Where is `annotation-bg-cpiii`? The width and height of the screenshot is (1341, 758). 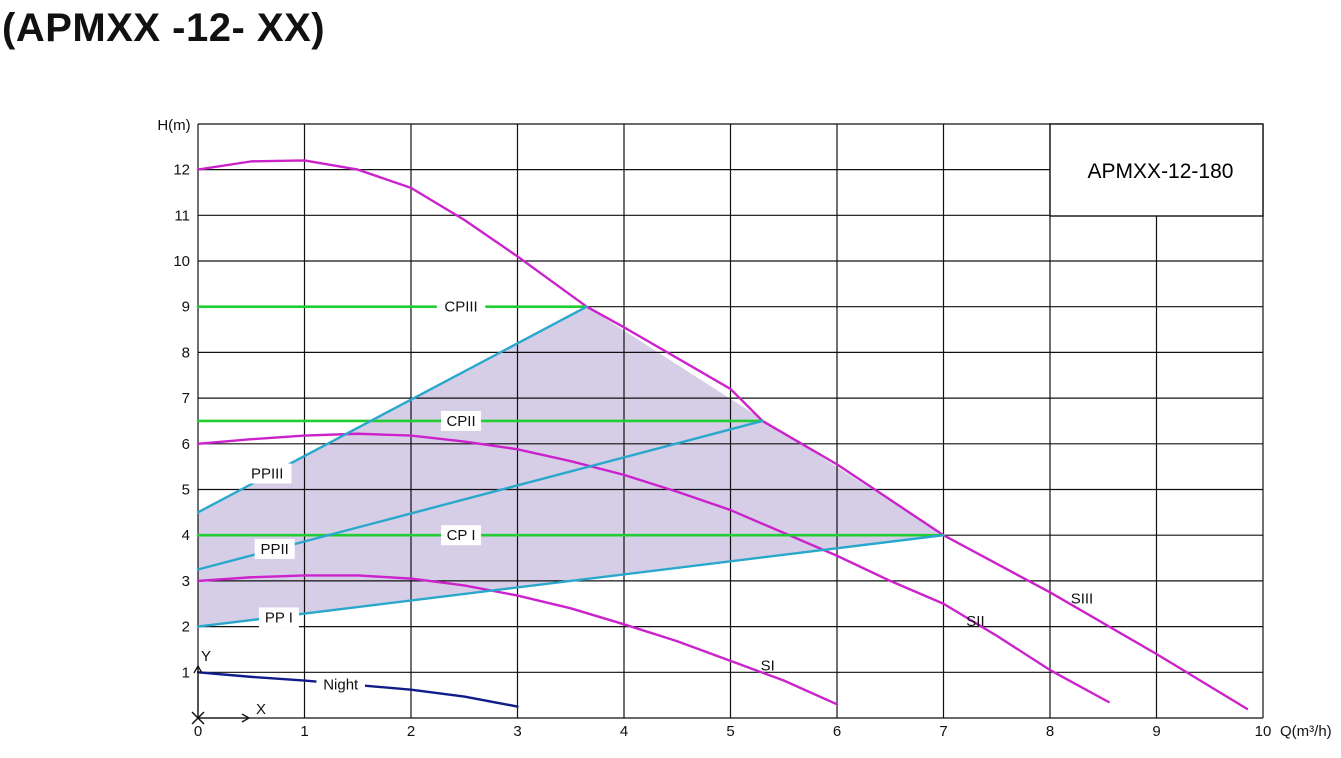
annotation-bg-cpiii is located at coordinates (461, 306).